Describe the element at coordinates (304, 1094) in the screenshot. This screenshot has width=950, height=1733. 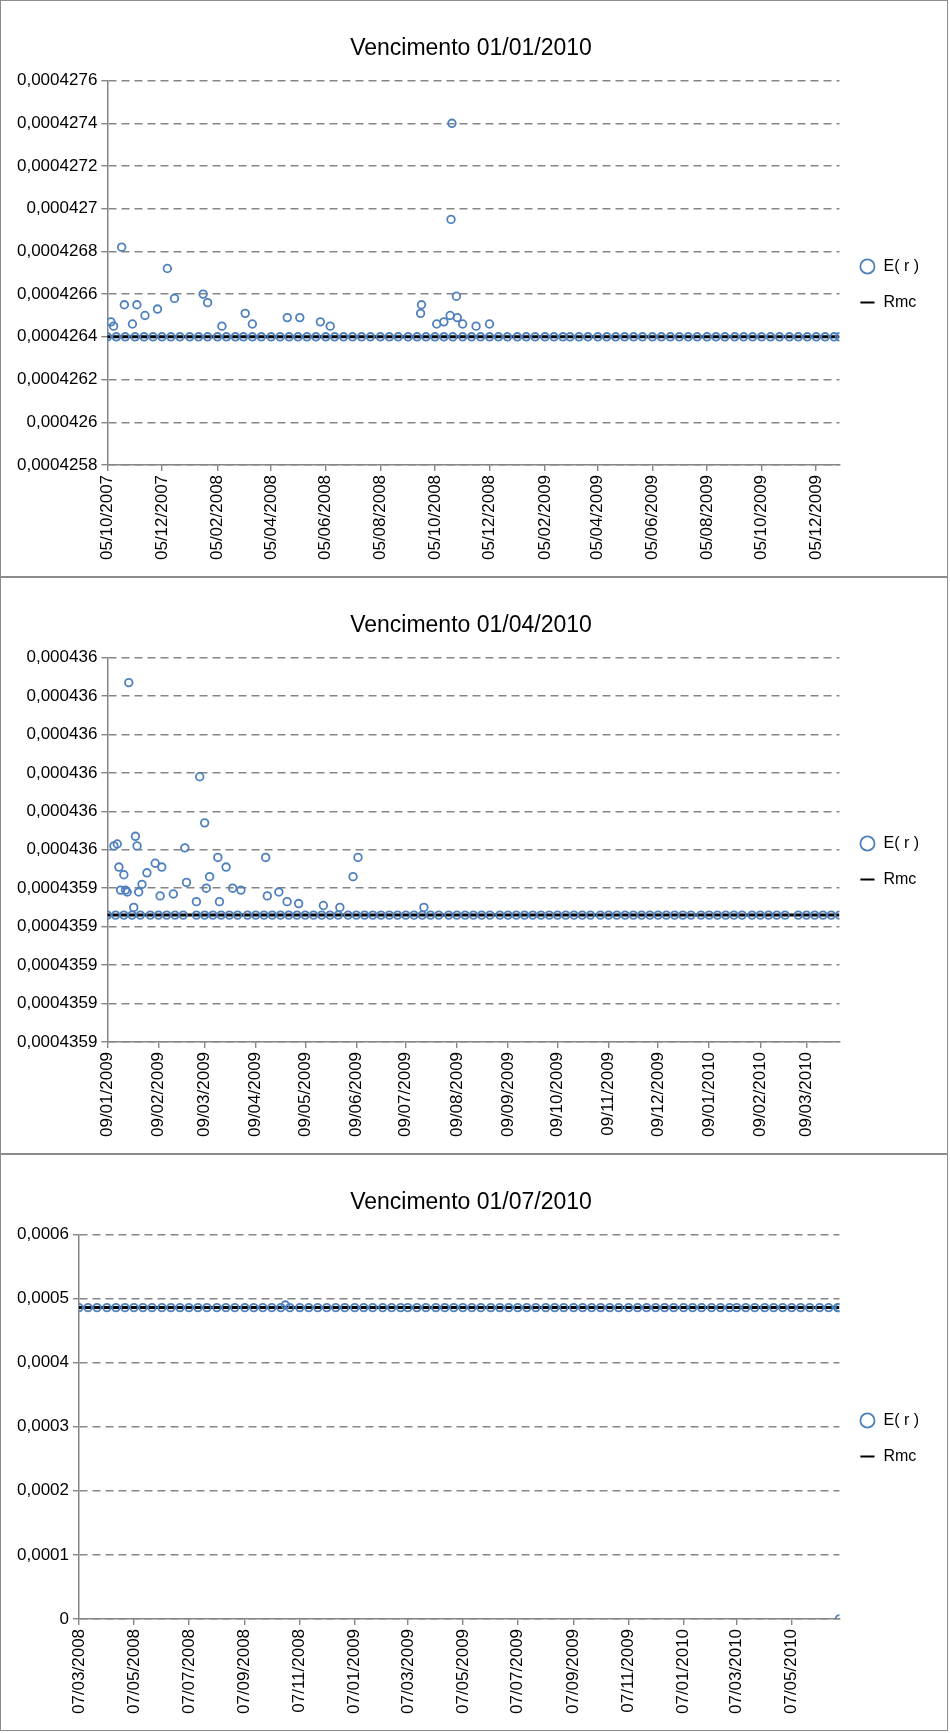
I see `x-tick-label: 09/05/2009` at that location.